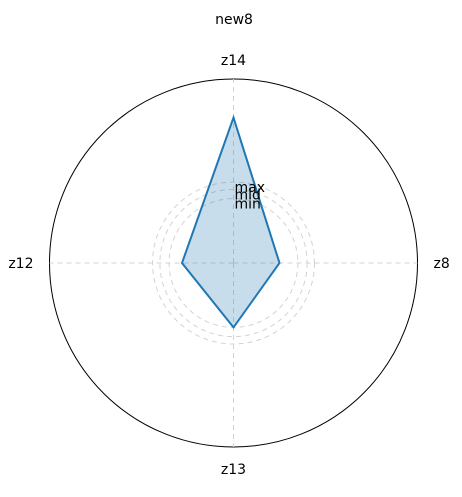 Image resolution: width=462 pixels, height=497 pixels. Describe the element at coordinates (442, 264) in the screenshot. I see `axis-label-z8: z8` at that location.